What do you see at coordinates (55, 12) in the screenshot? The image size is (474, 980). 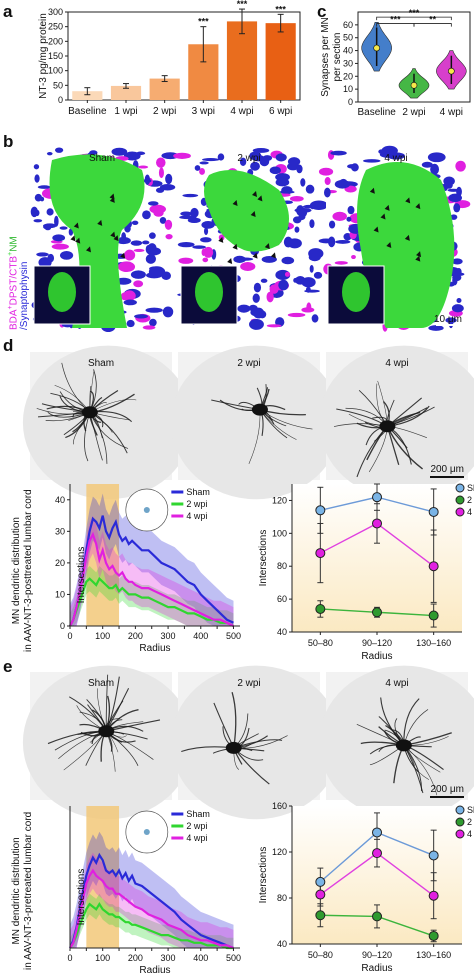 I see `y-tick-label-a: 300` at bounding box center [55, 12].